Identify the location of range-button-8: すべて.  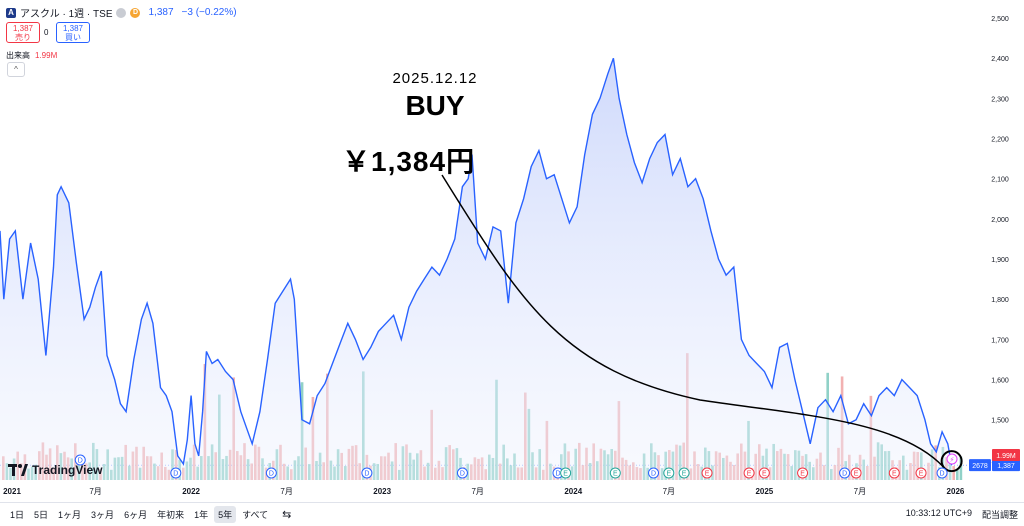
(255, 515).